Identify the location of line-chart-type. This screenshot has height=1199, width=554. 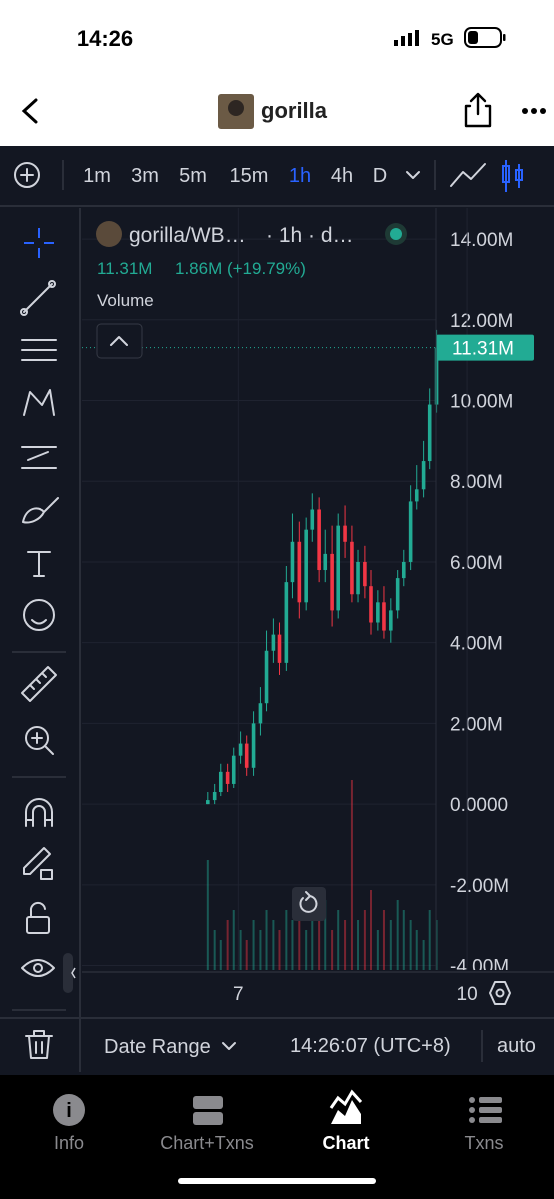
(468, 175).